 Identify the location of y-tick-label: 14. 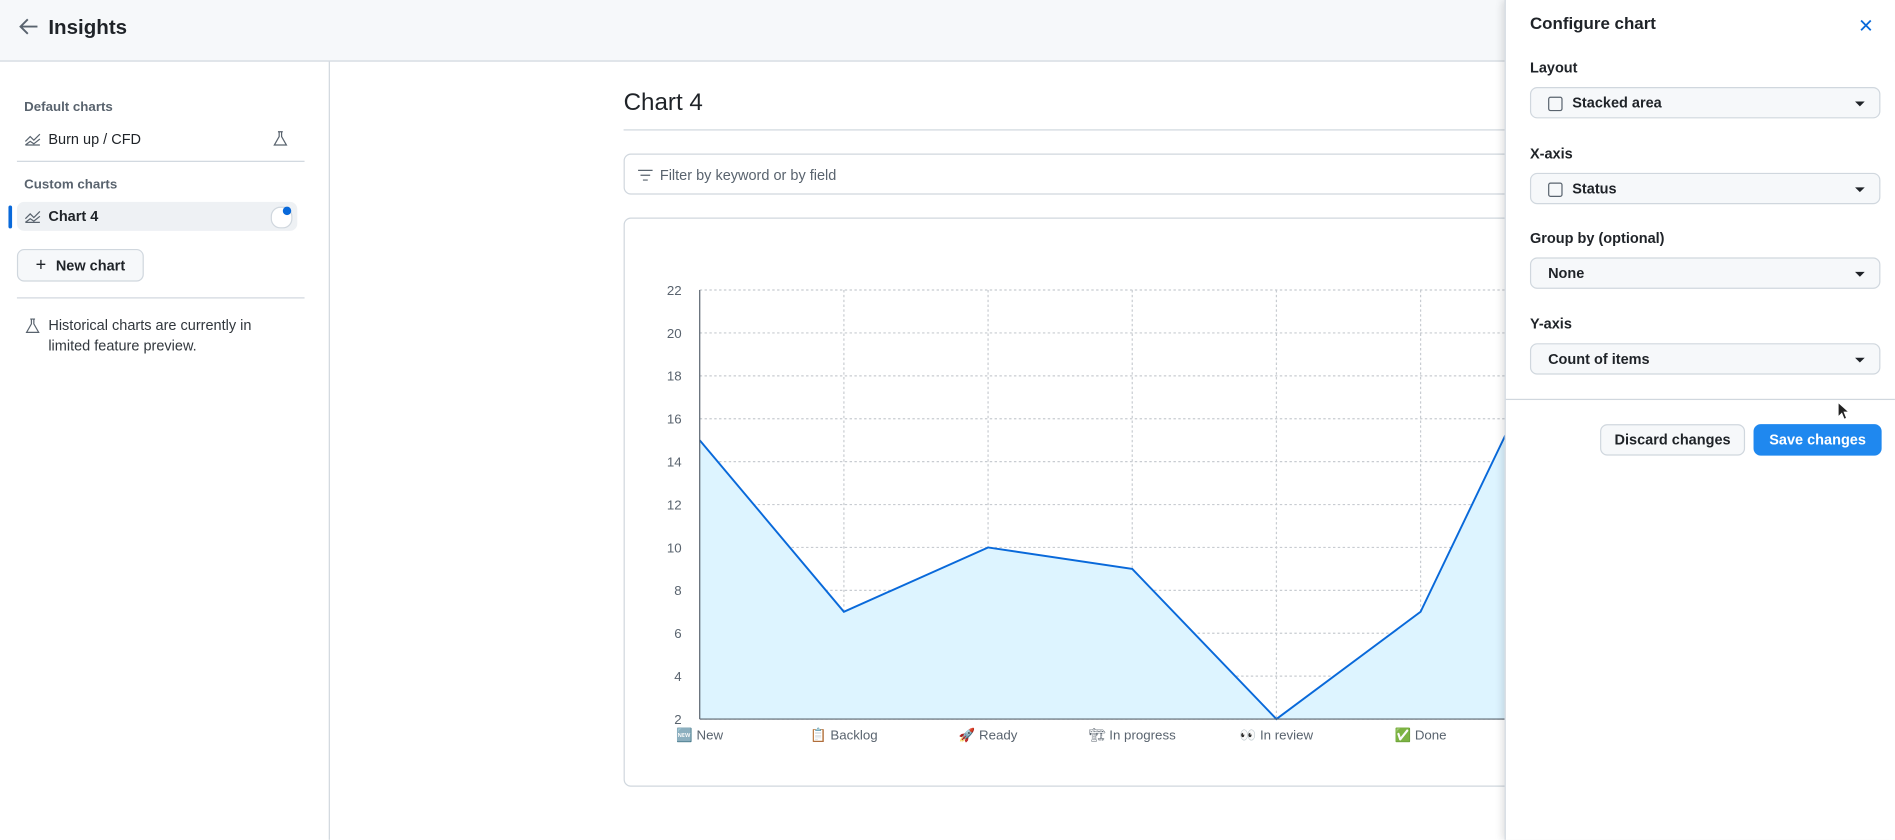
(674, 461).